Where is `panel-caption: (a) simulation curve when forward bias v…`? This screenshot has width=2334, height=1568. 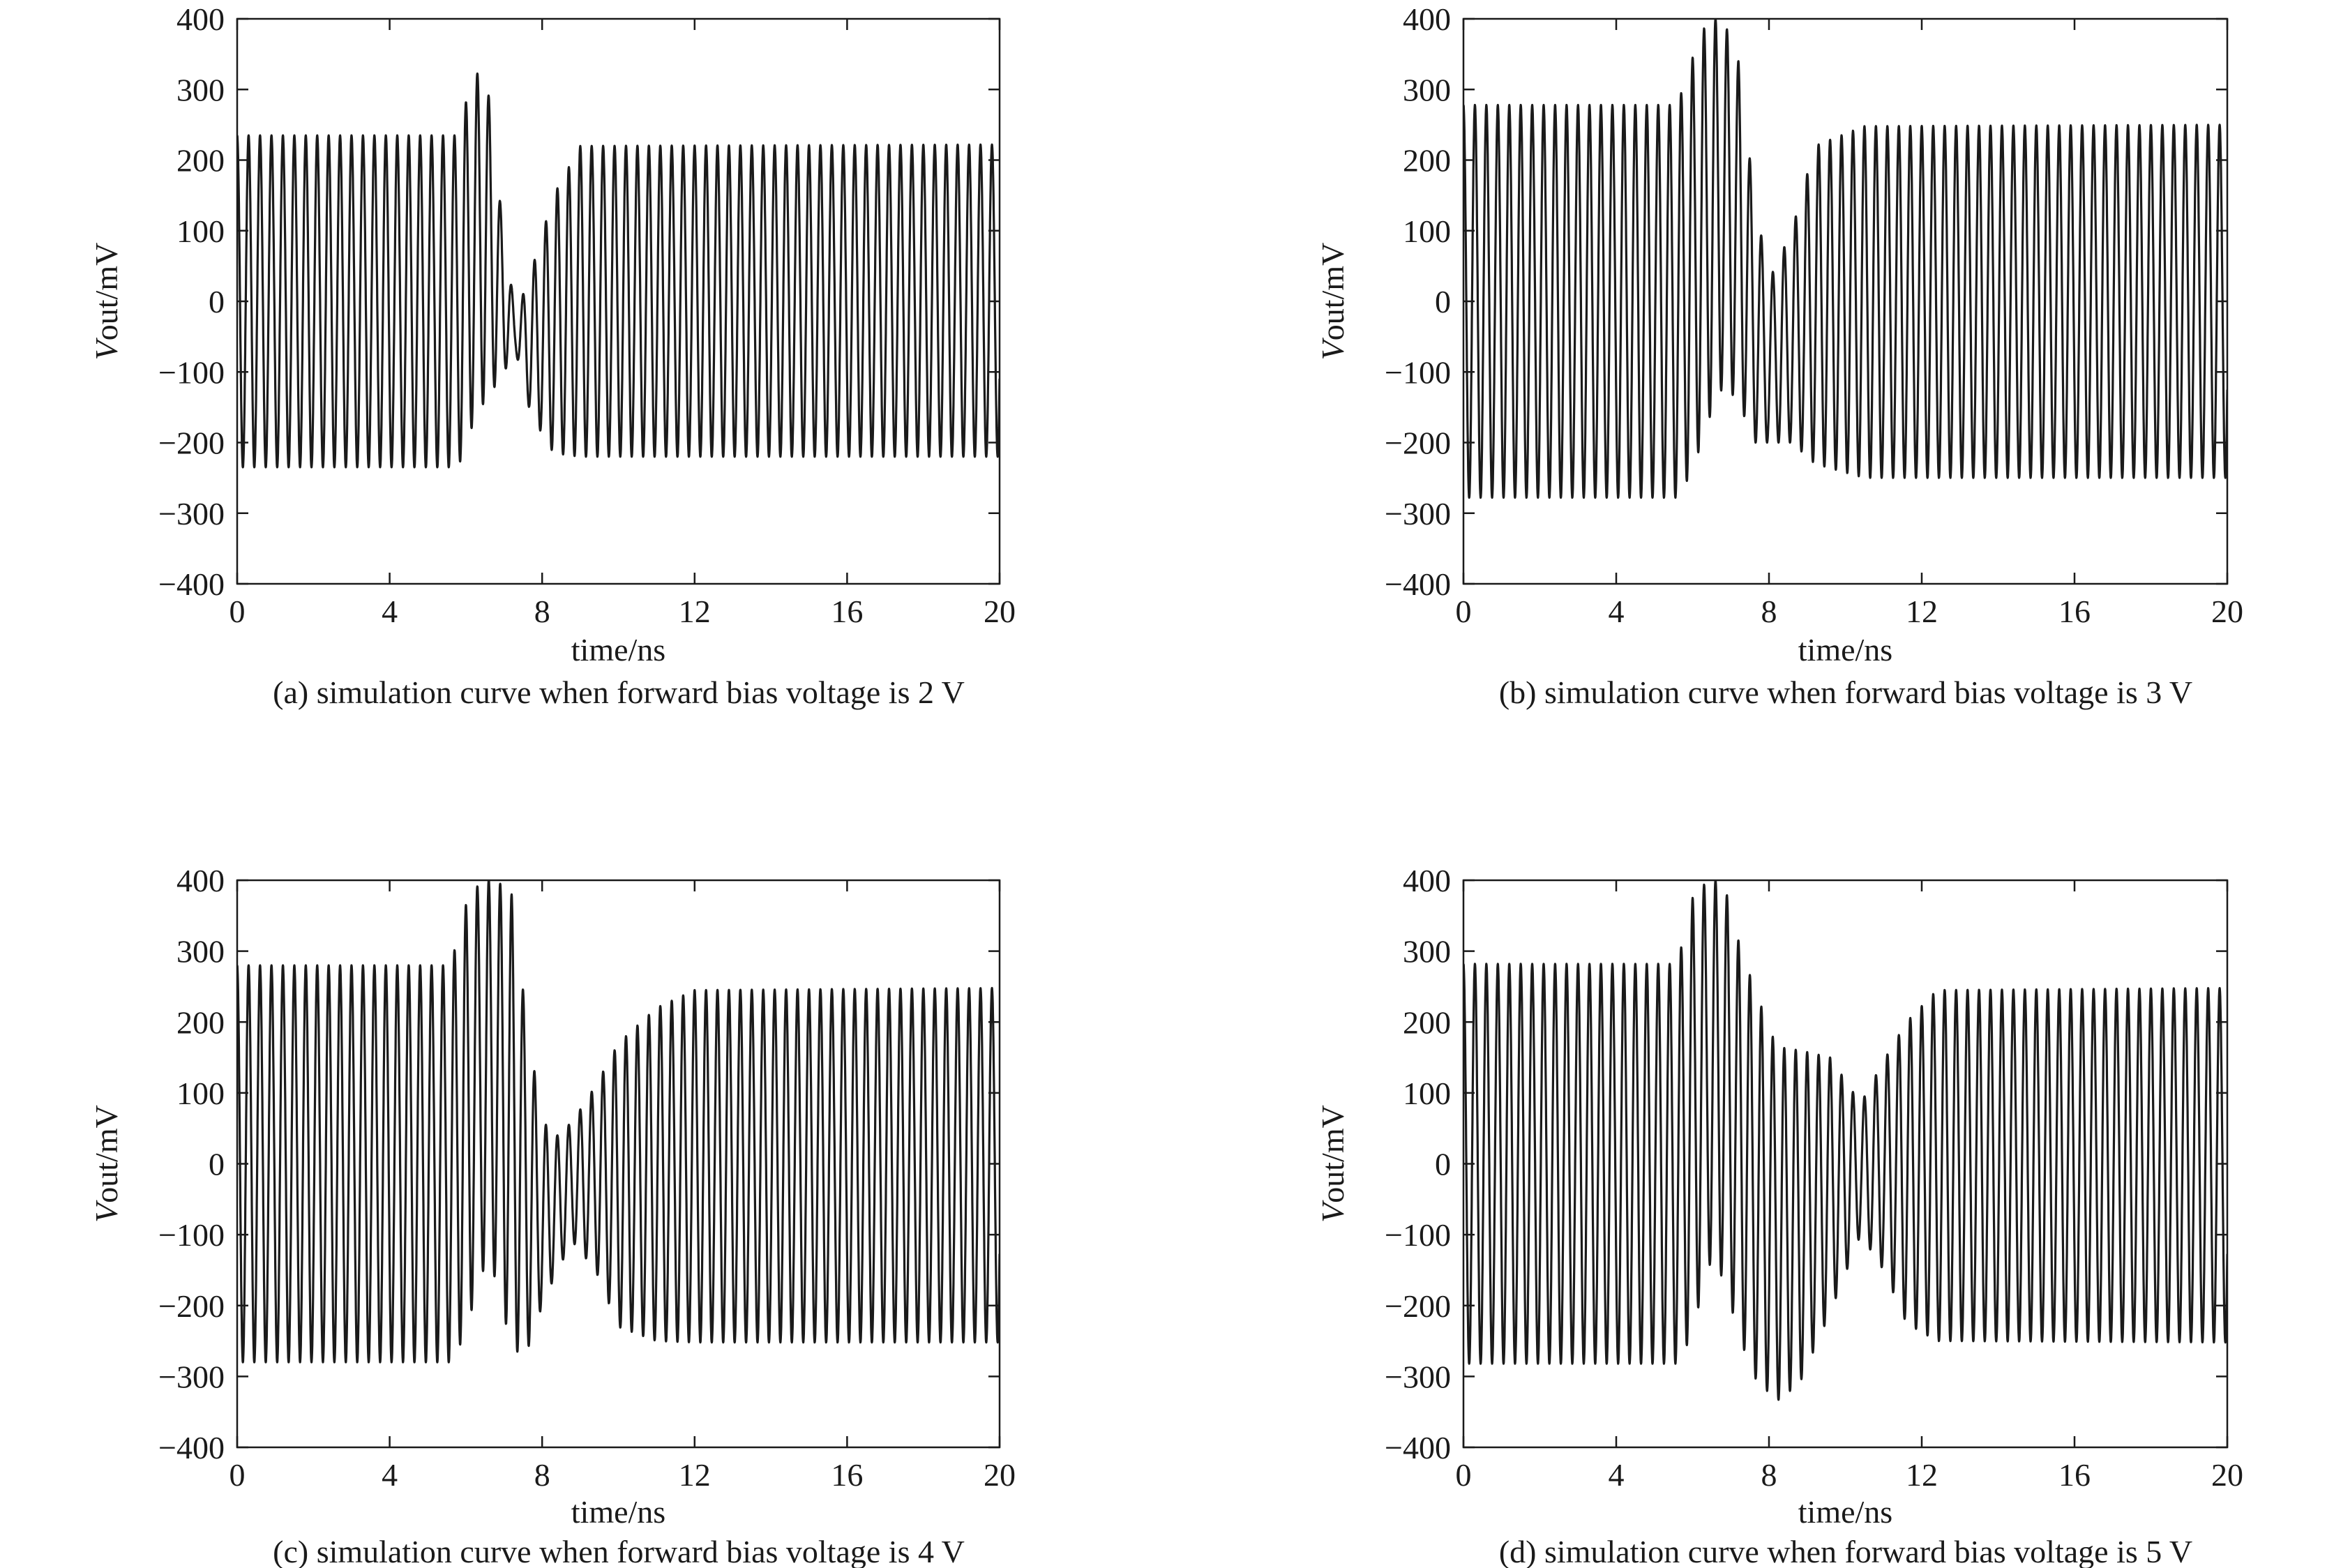
panel-caption: (a) simulation curve when forward bias v… is located at coordinates (619, 692).